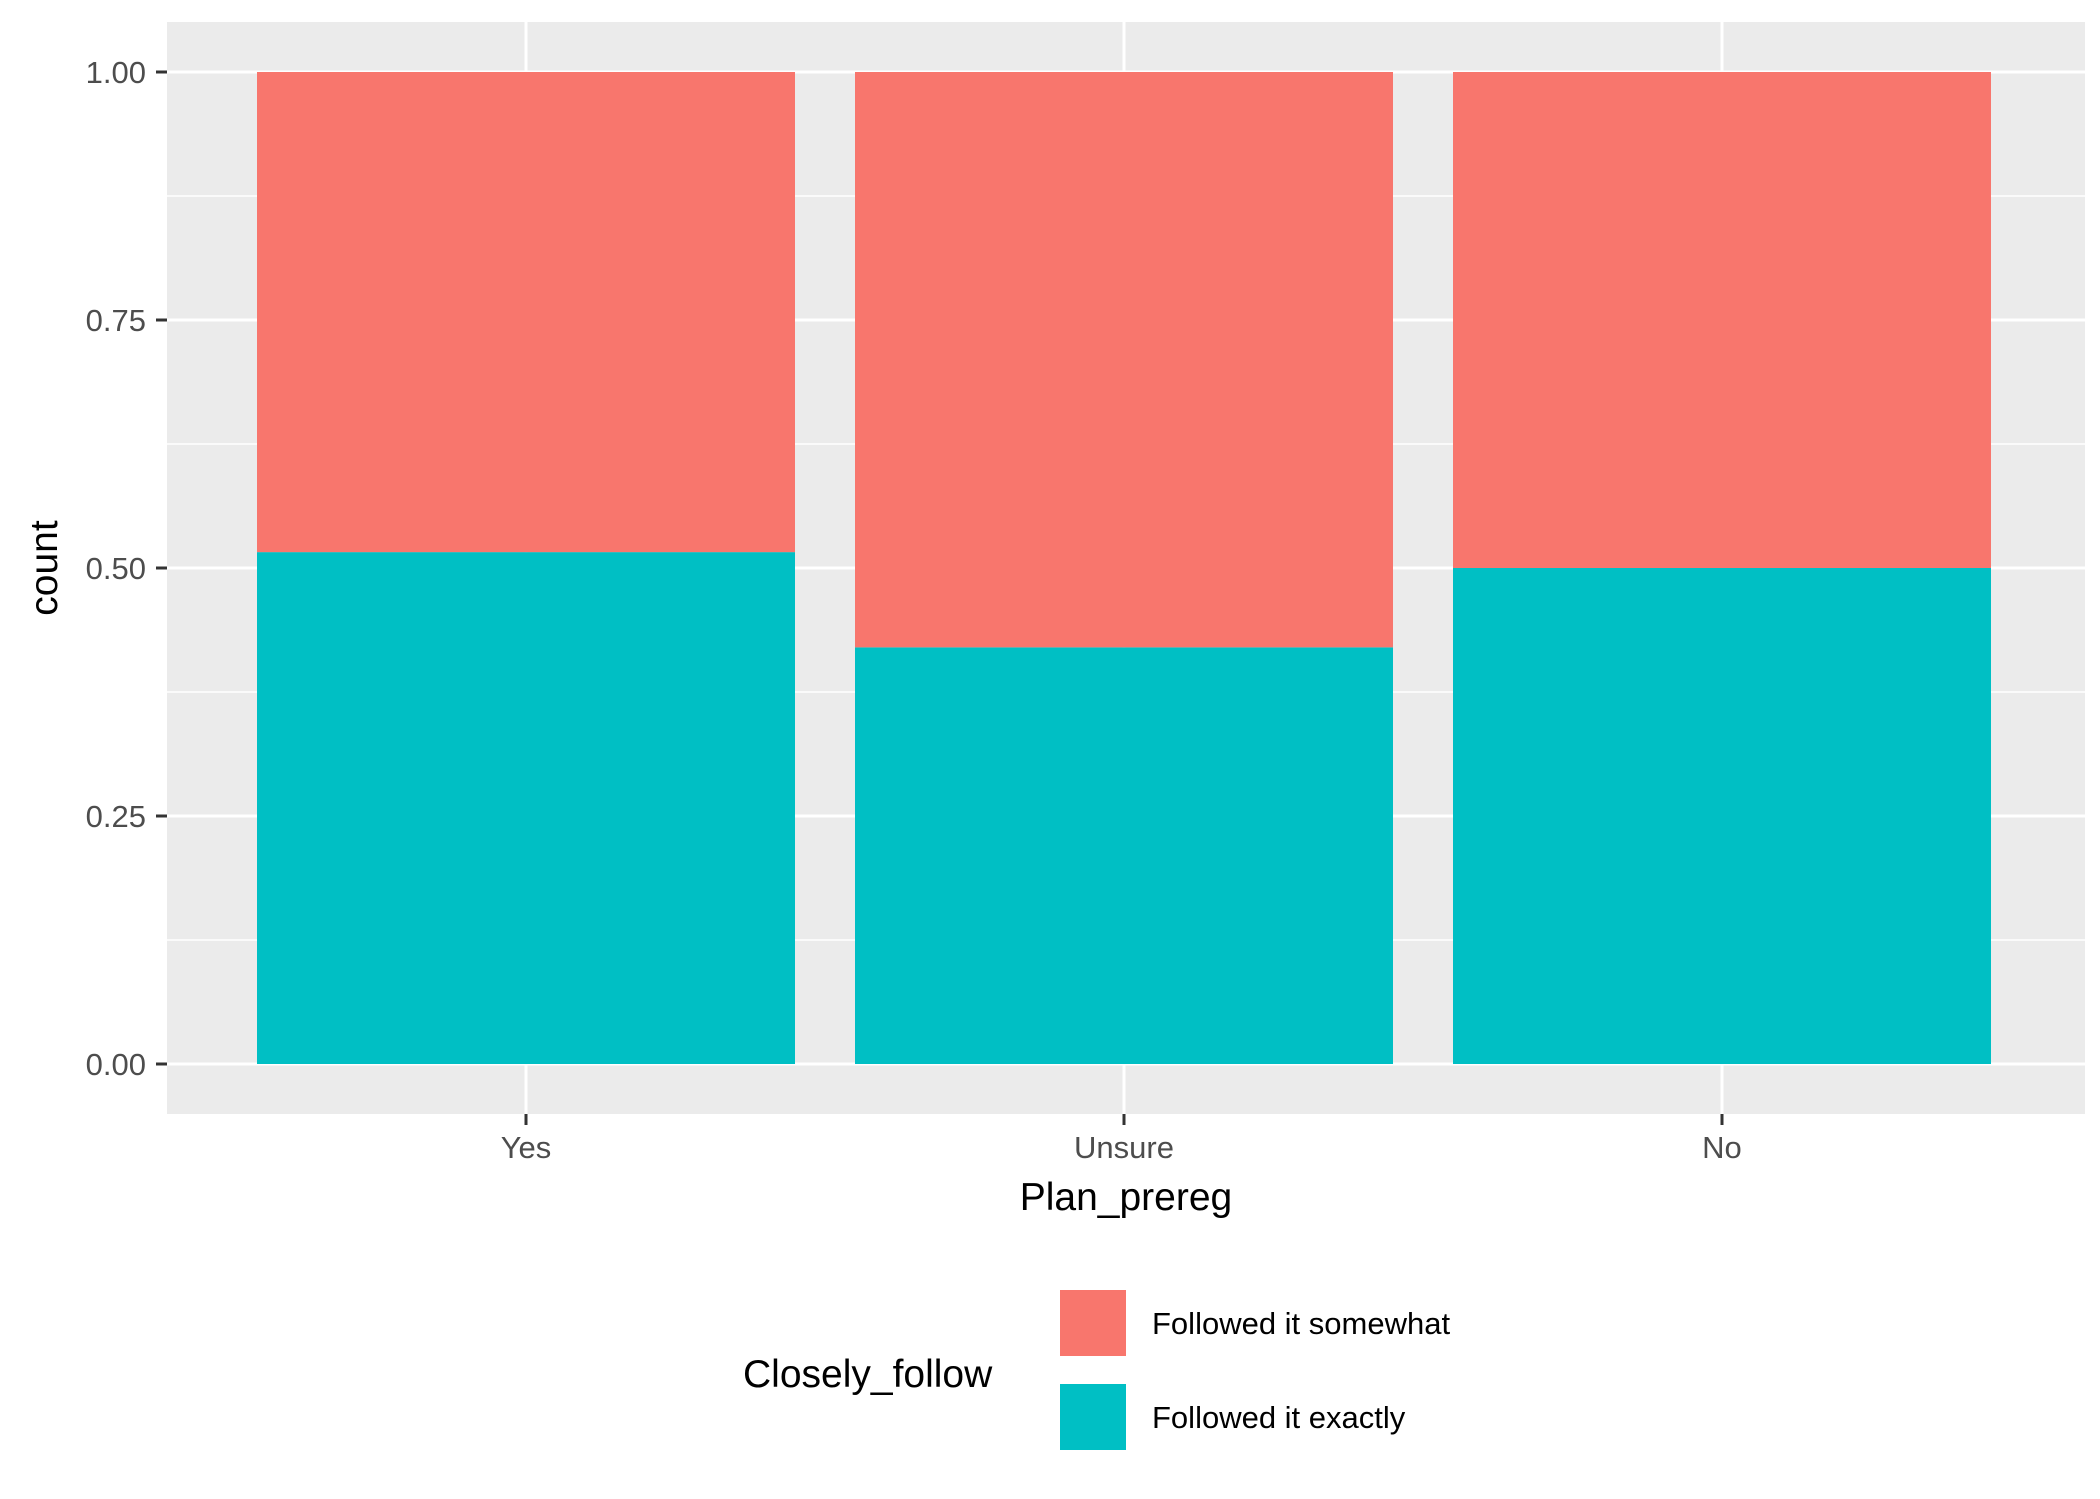 The image size is (2100, 1499). Describe the element at coordinates (1254, 1370) in the screenshot. I see `legend-items: Followed it somewhat Followed it exactly` at that location.